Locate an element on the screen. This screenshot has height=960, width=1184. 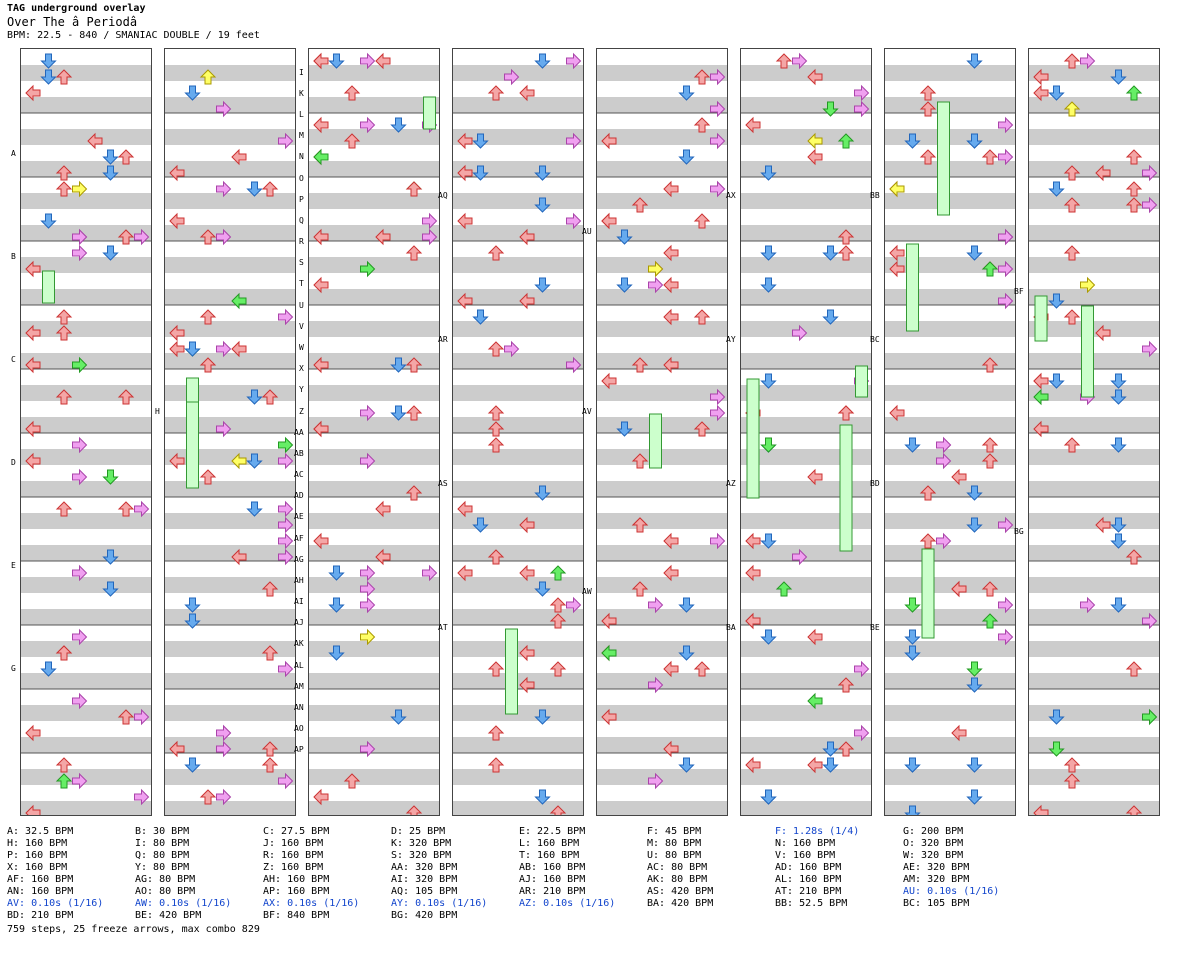
legend-entry: AU: 0.10s (1/16) is located at coordinates (951, 891).